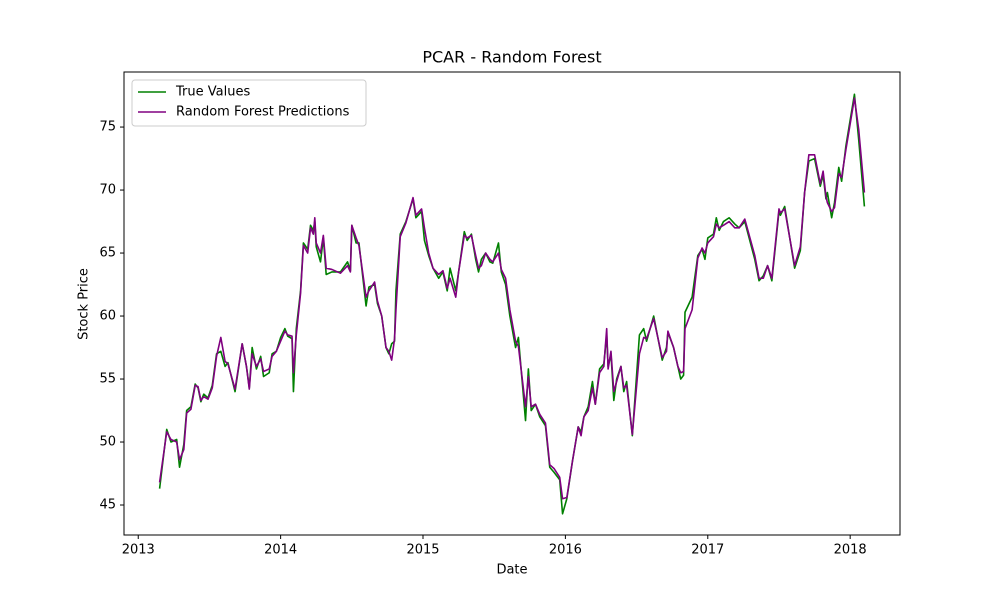 The image size is (1000, 600). What do you see at coordinates (84, 304) in the screenshot?
I see `y-axis-label: Stock Price` at bounding box center [84, 304].